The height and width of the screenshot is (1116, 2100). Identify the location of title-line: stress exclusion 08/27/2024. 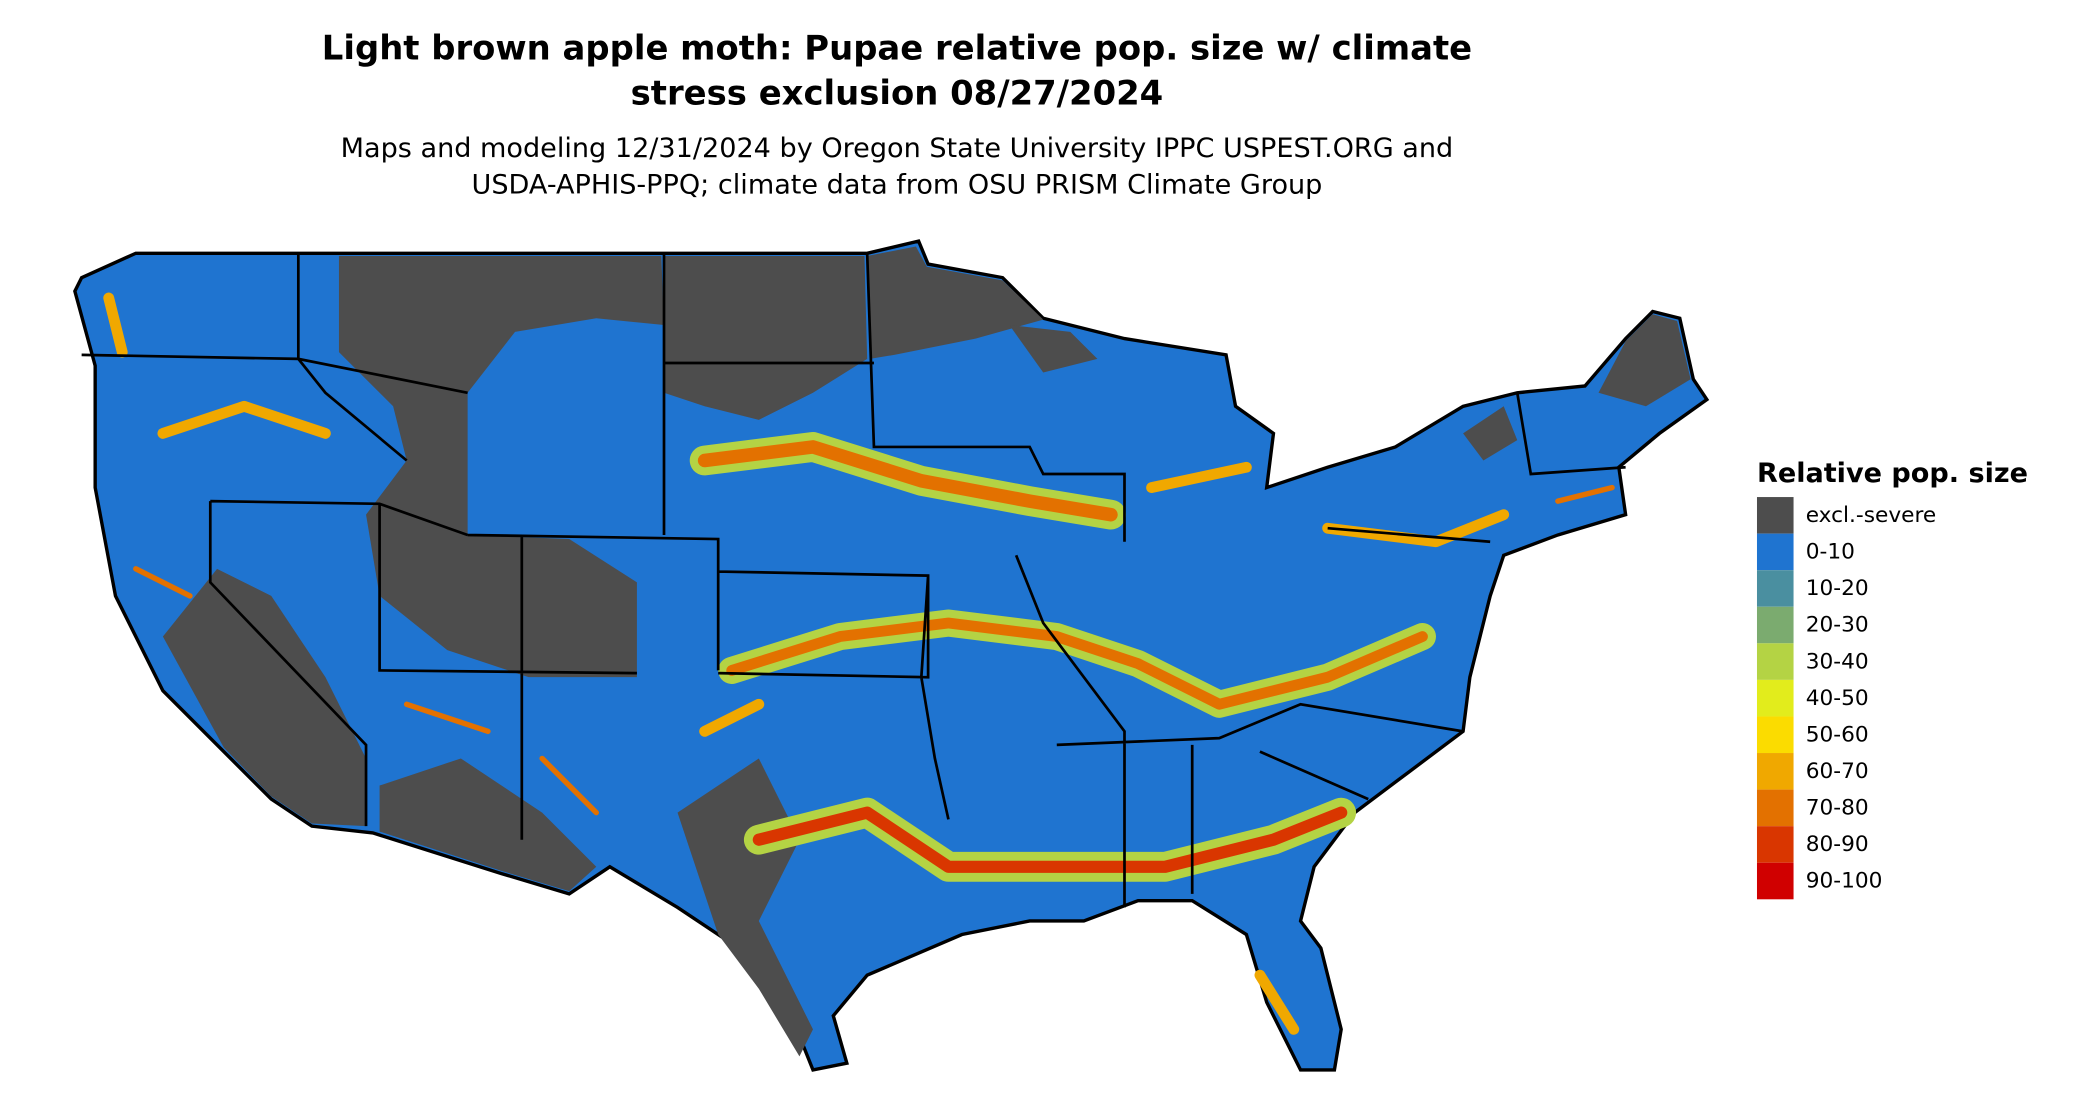
(897, 92).